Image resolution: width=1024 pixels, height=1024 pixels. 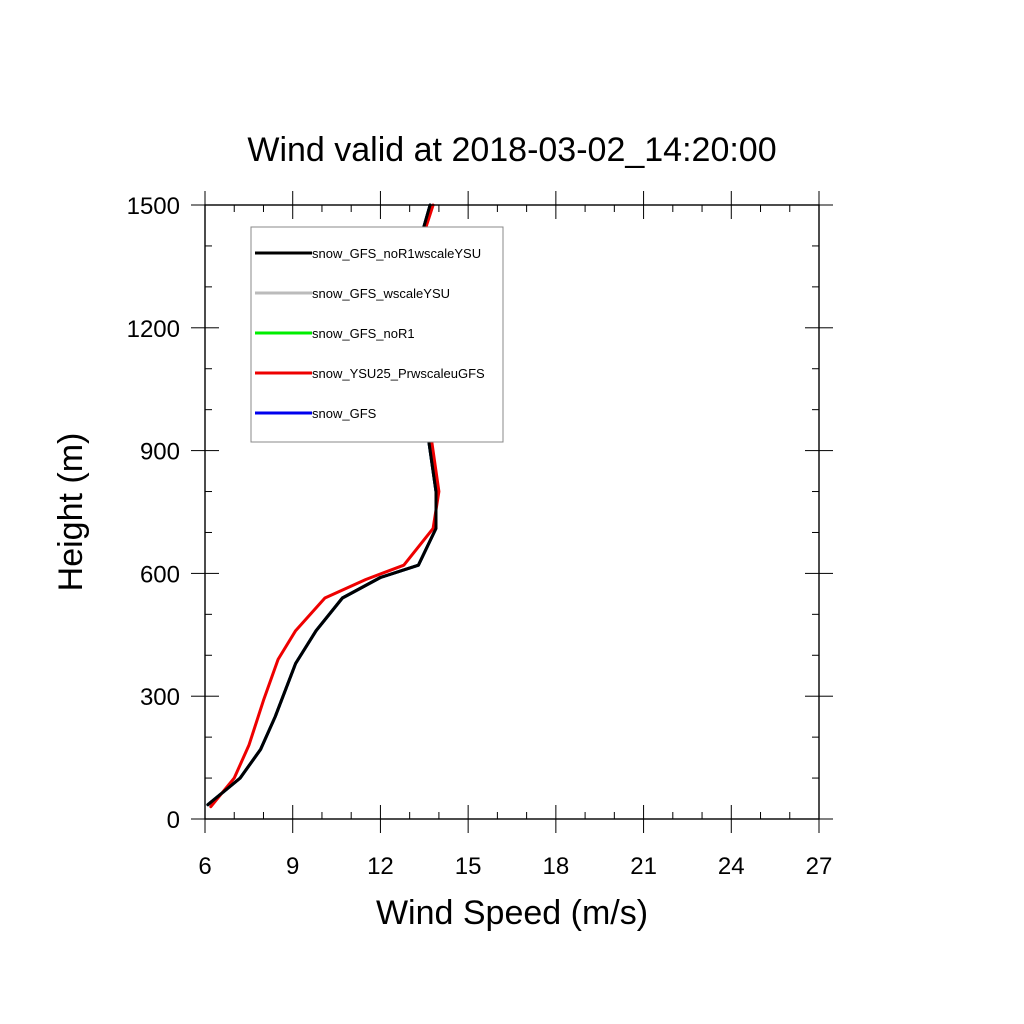 I want to click on x-tick-label: 12, so click(x=380, y=866).